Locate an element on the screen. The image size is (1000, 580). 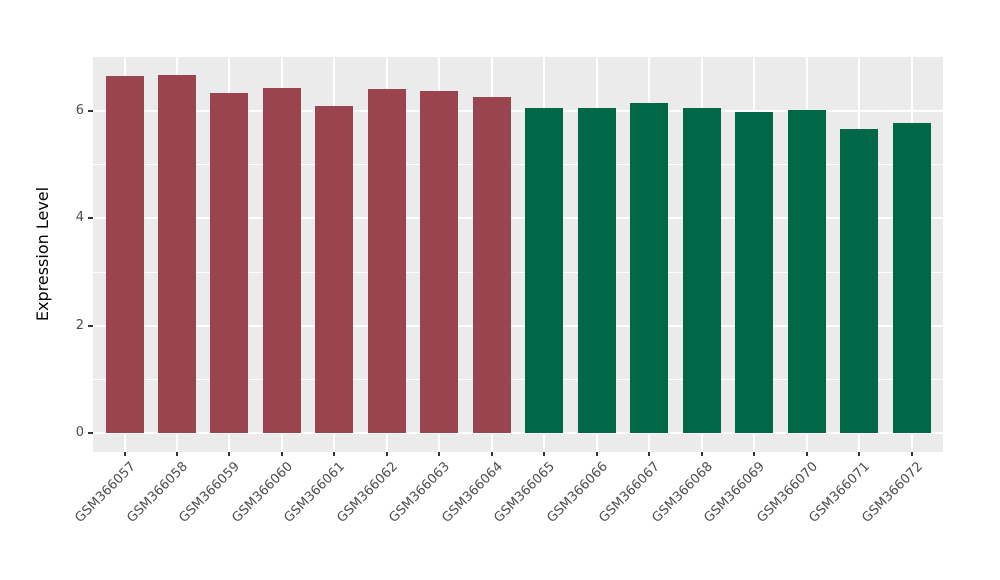
bar-GSM366066 is located at coordinates (596, 271).